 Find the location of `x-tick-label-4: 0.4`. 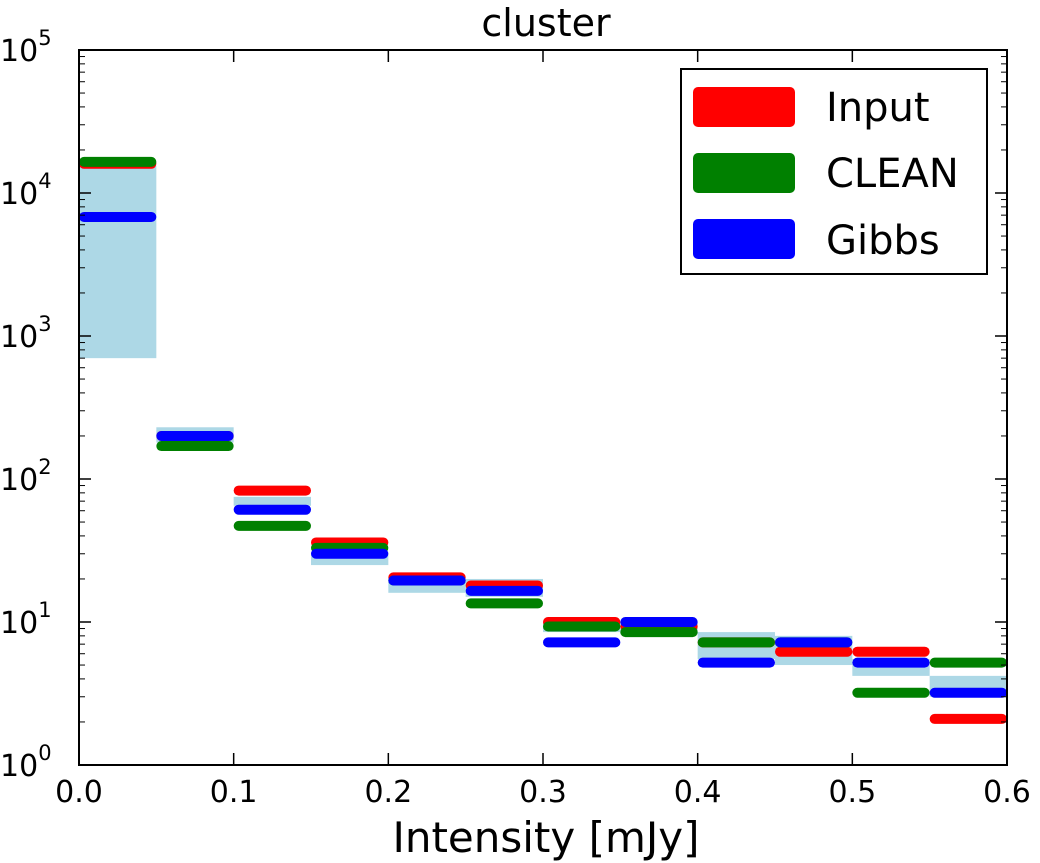

x-tick-label-4: 0.4 is located at coordinates (698, 792).